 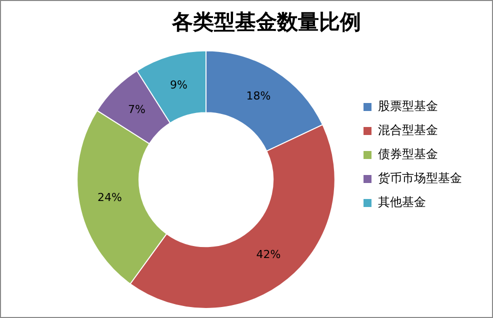 I want to click on data-label: 24%, so click(x=110, y=197).